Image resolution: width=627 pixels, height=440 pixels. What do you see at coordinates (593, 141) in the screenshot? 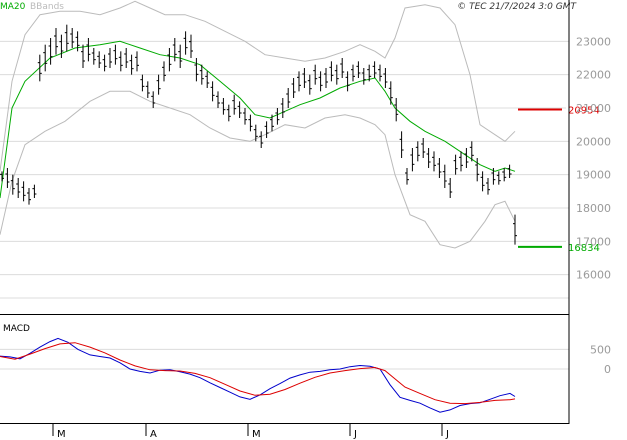
I see `price-tick-label-4: 20000` at bounding box center [593, 141].